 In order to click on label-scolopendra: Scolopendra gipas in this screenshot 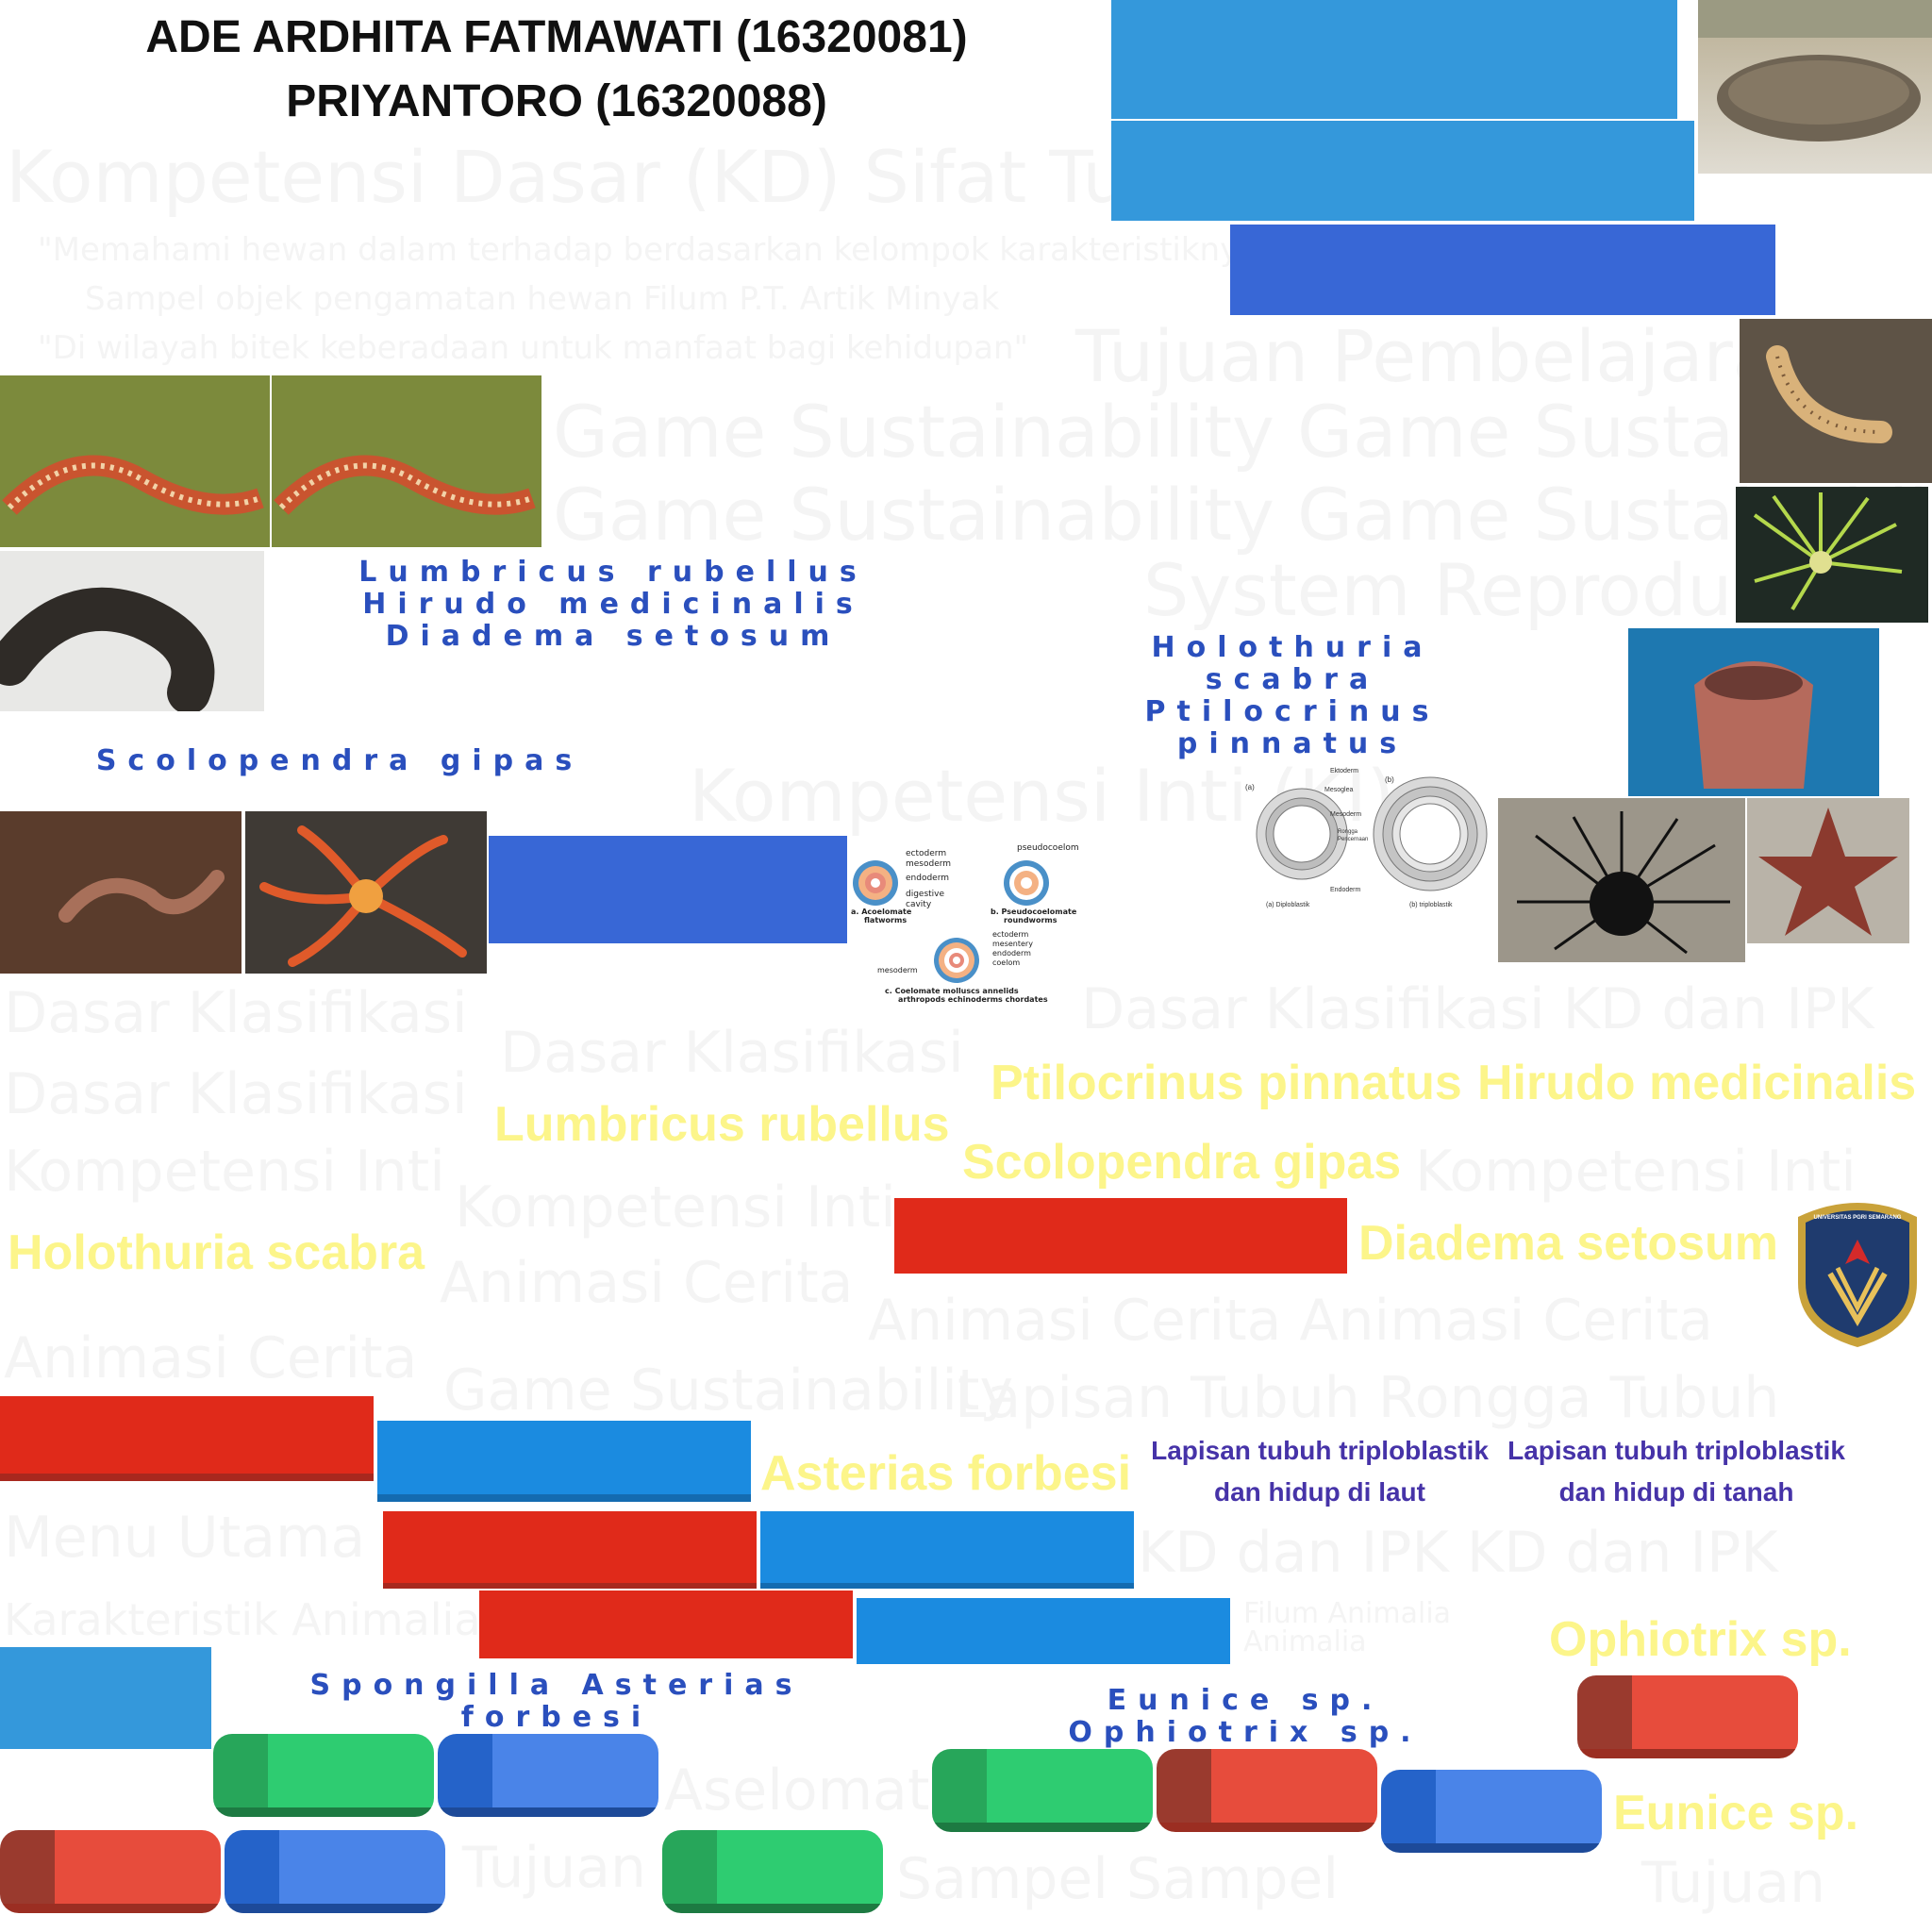, I will do `click(1182, 1162)`.